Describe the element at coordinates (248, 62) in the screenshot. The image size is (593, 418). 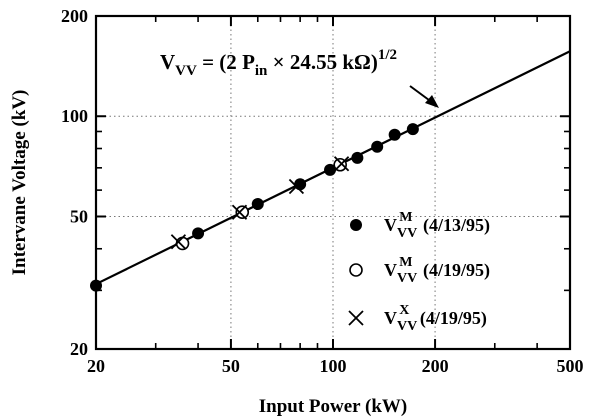
I see `formula-p: P` at that location.